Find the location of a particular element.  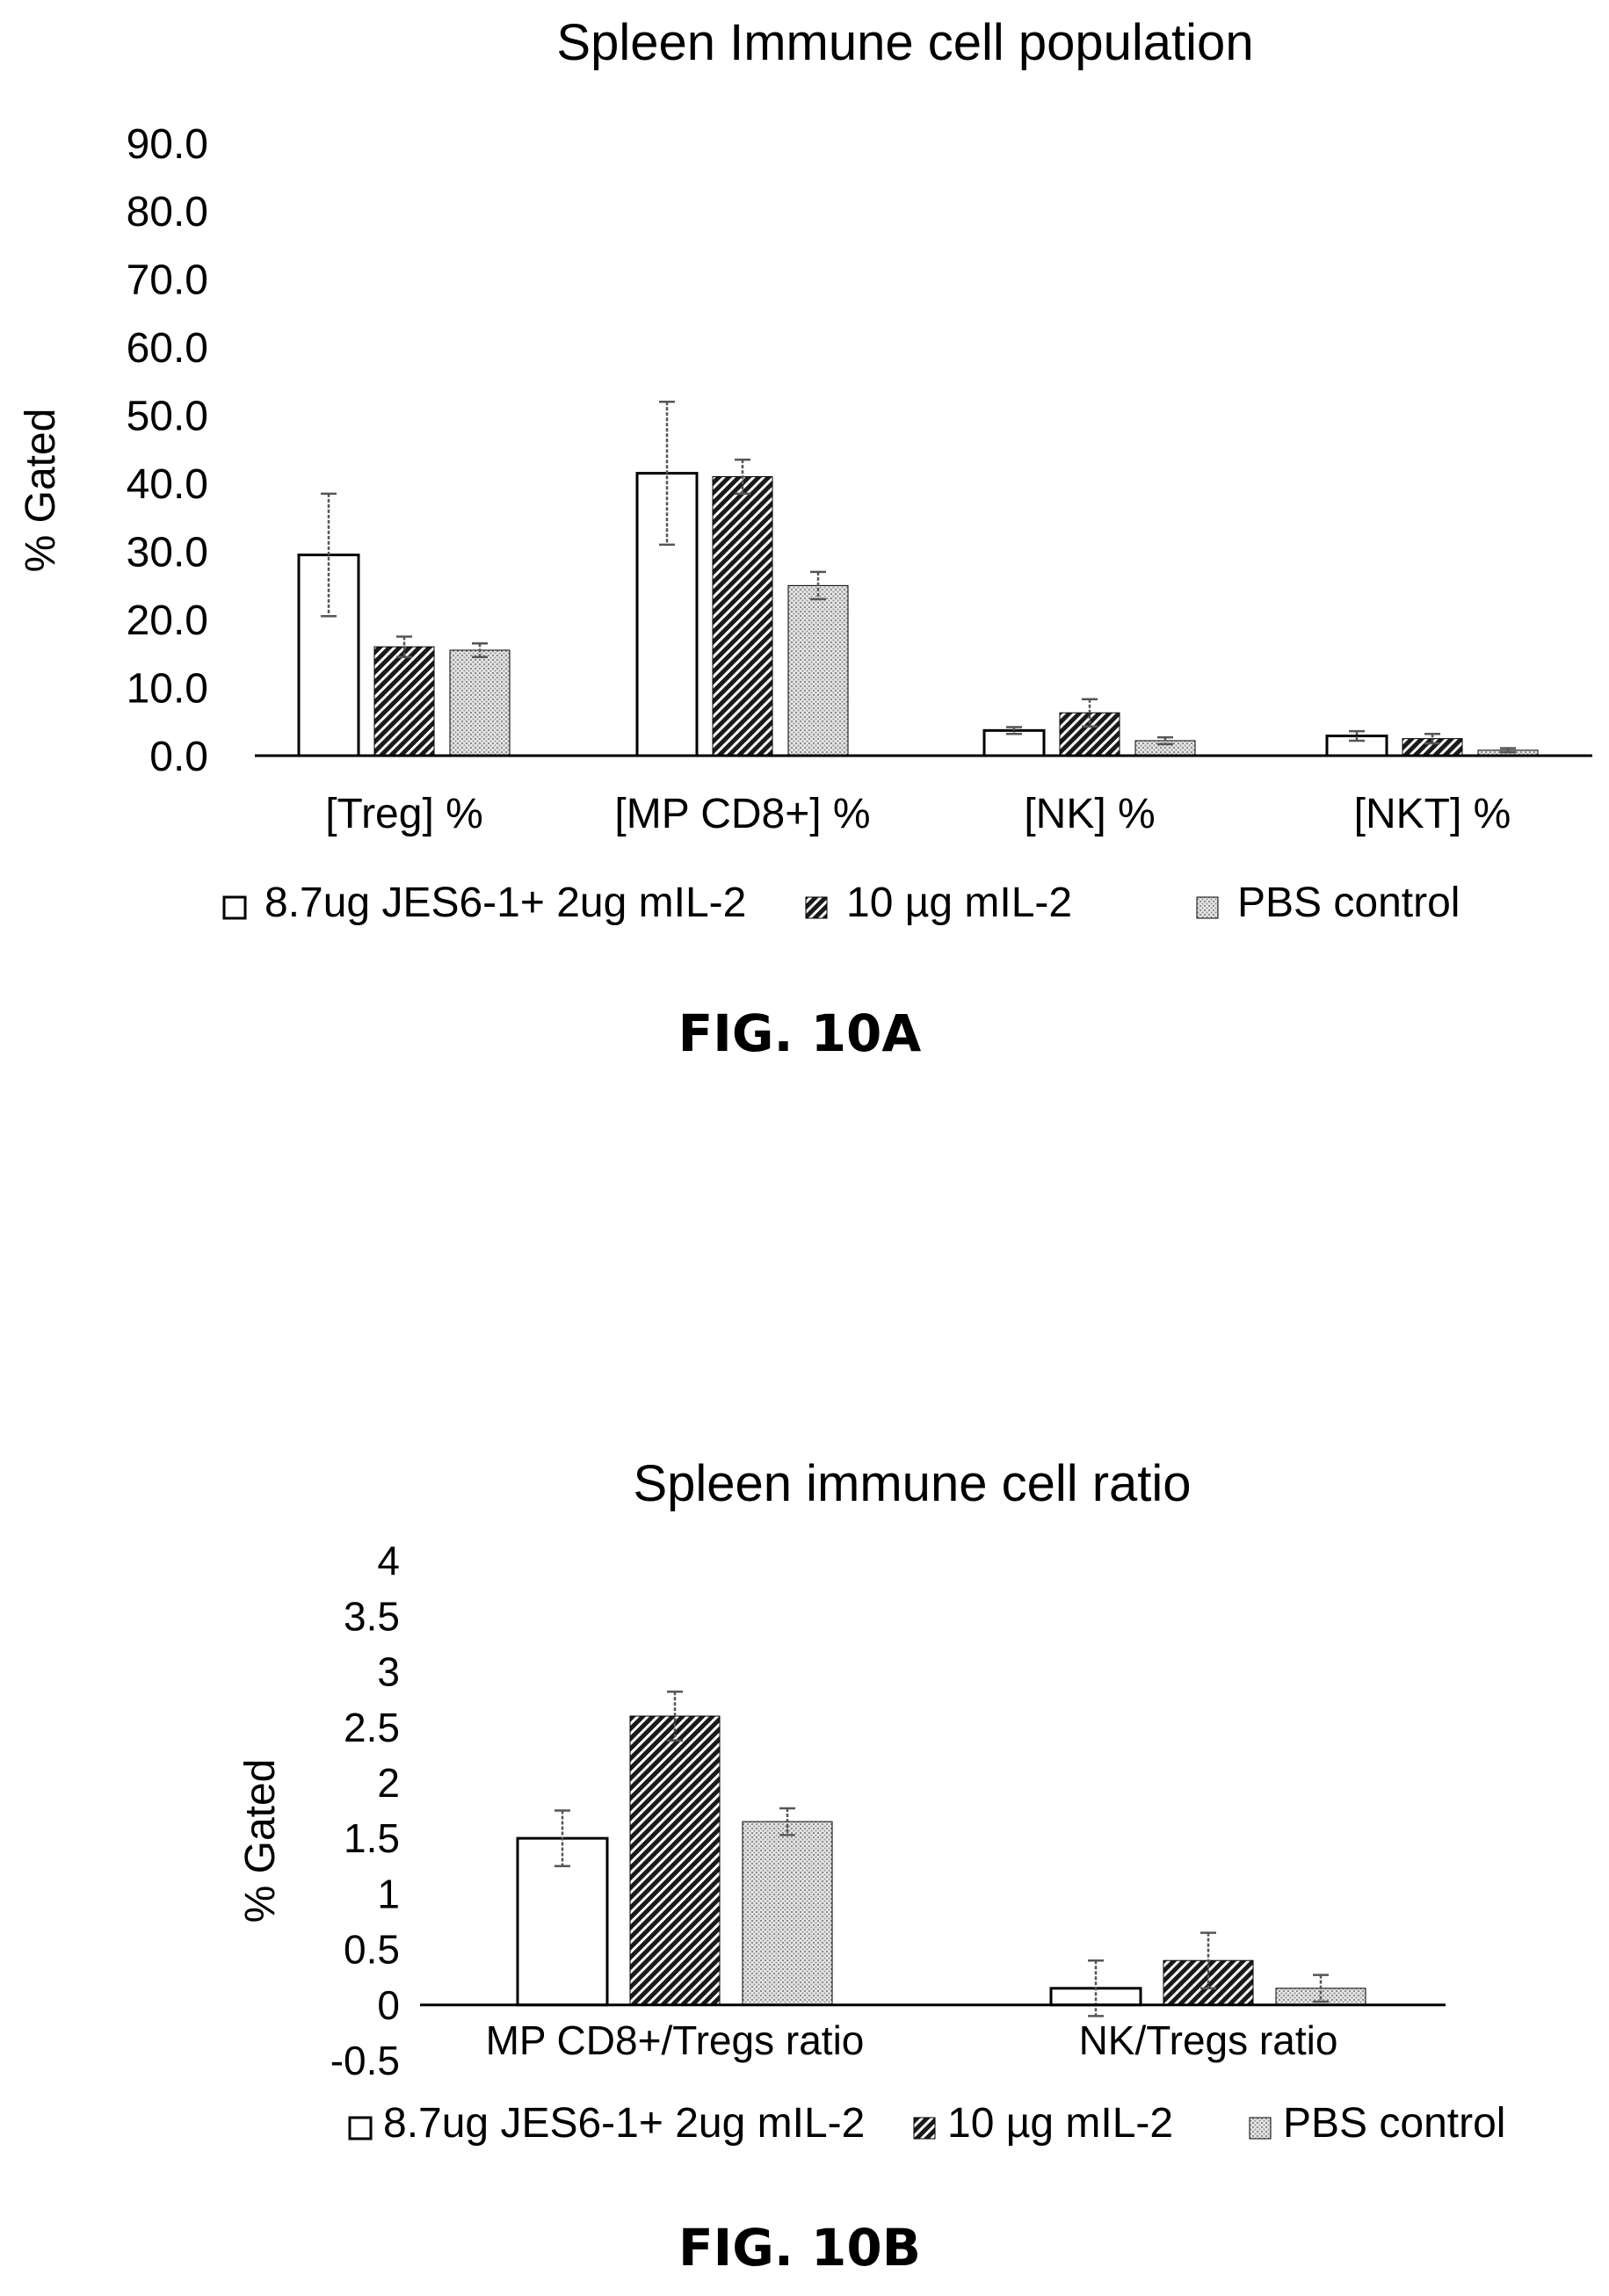

a-y-tick-label: 0.0 is located at coordinates (179, 757).